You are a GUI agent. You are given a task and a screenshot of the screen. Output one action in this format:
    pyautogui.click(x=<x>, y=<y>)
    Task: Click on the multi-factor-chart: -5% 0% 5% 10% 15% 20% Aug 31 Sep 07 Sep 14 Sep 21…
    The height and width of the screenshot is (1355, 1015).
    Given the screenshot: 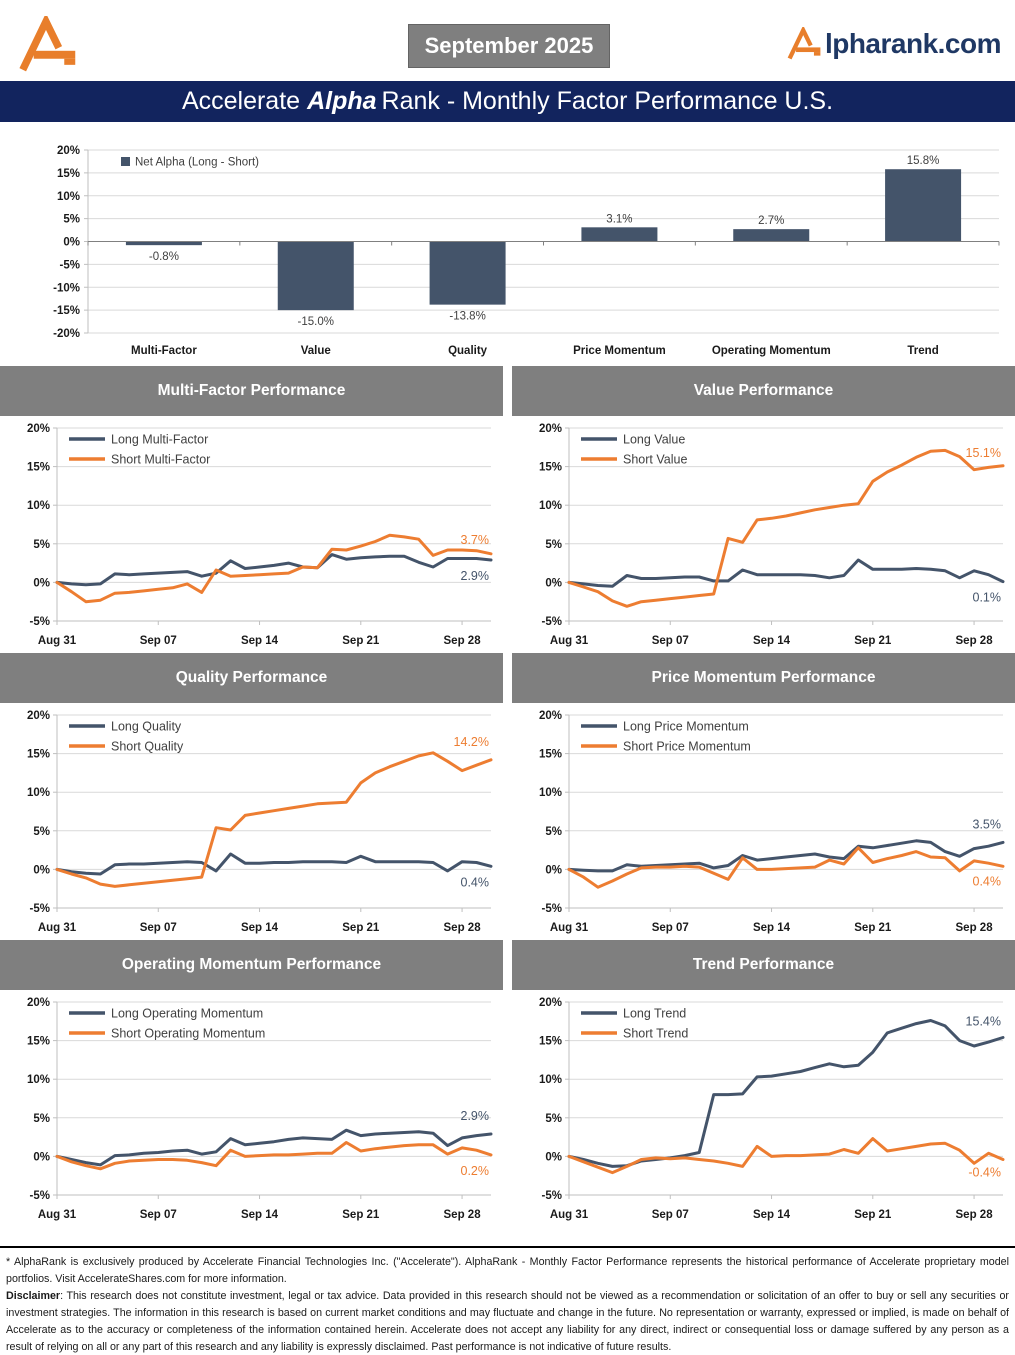 What is the action you would take?
    pyautogui.click(x=260, y=535)
    